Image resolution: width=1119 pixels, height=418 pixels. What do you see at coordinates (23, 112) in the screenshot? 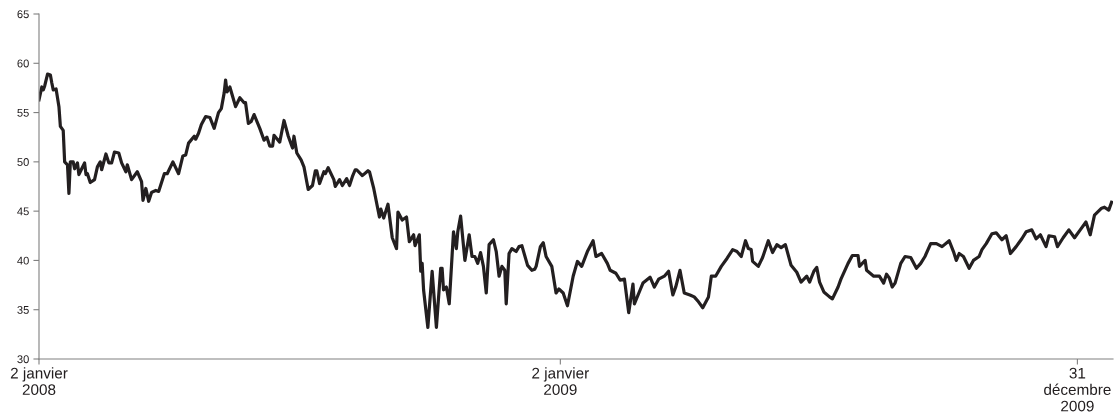
I see `y-tick-label: 55` at bounding box center [23, 112].